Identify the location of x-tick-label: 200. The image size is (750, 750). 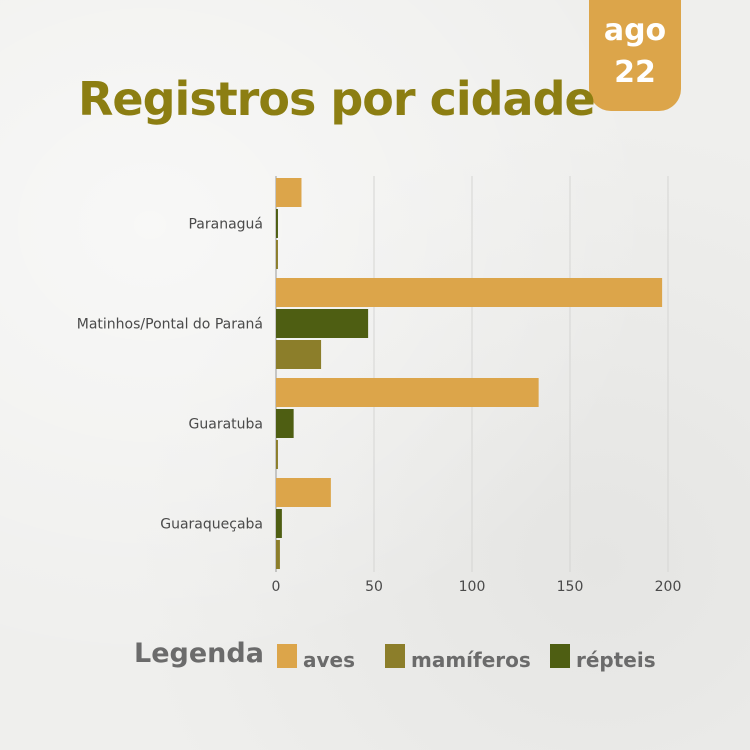
(668, 587).